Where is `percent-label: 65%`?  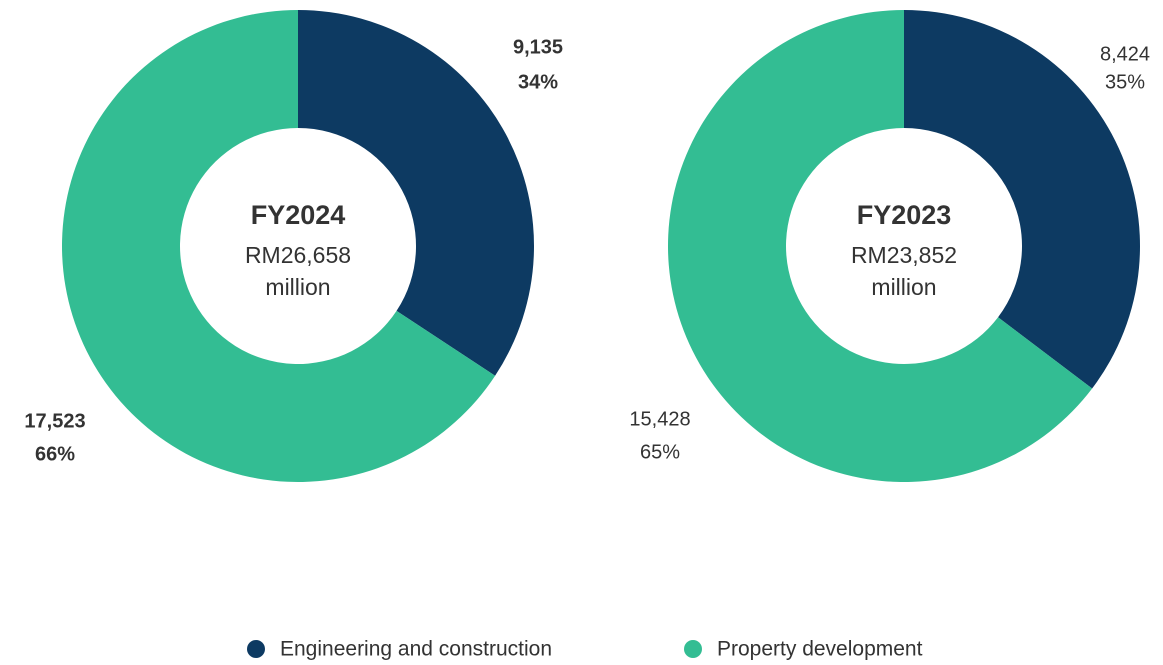 percent-label: 65% is located at coordinates (660, 452).